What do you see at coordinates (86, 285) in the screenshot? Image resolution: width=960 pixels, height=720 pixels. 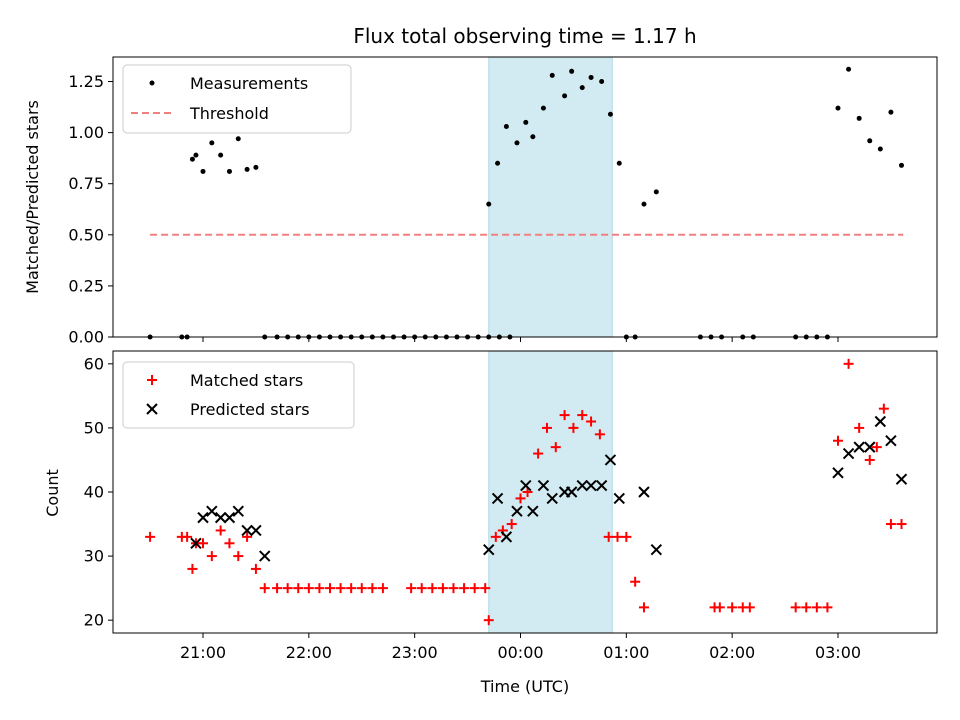 I see `top-ytick-label: 0.25` at bounding box center [86, 285].